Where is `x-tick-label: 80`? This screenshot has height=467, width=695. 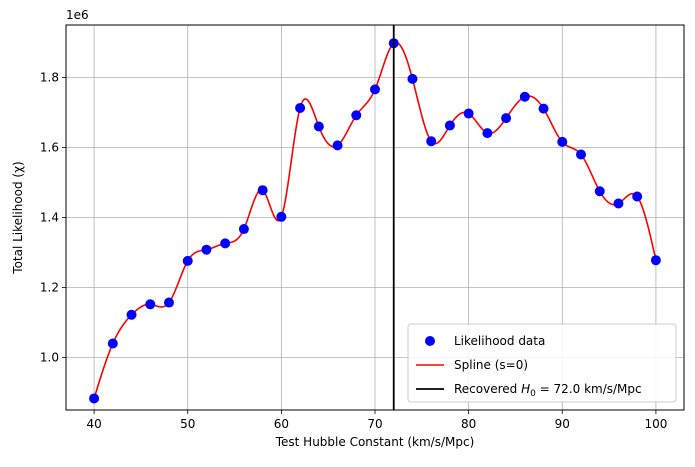 x-tick-label: 80 is located at coordinates (468, 424).